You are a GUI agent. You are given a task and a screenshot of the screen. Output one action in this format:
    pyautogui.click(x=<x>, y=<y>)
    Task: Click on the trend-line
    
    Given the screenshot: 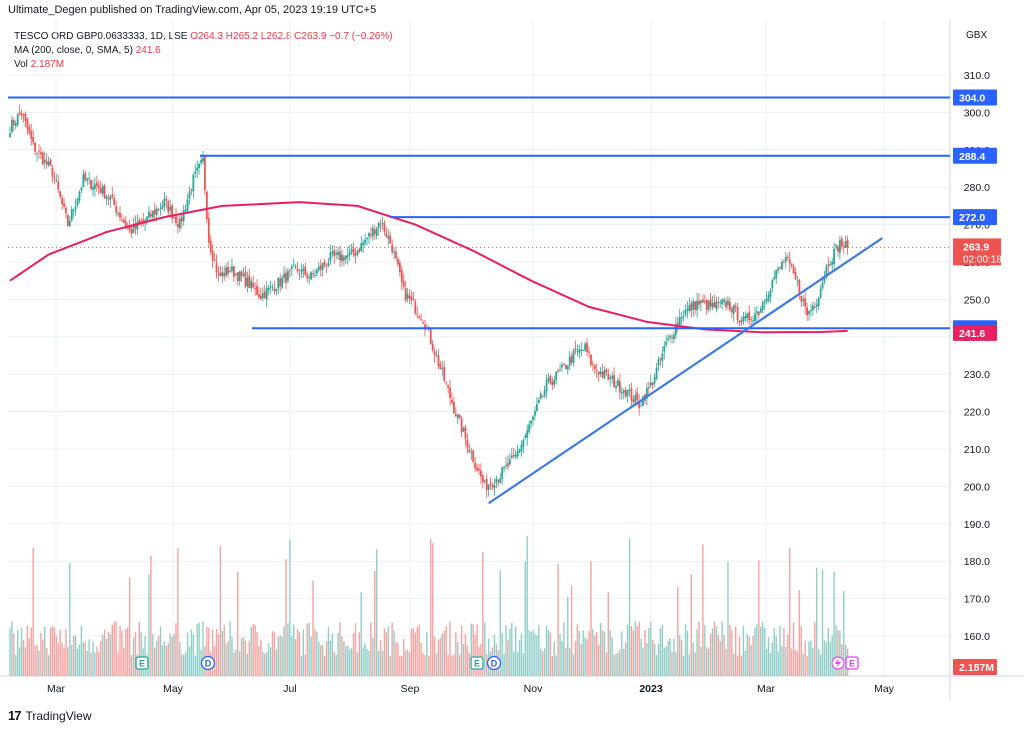 What is the action you would take?
    pyautogui.click(x=685, y=371)
    